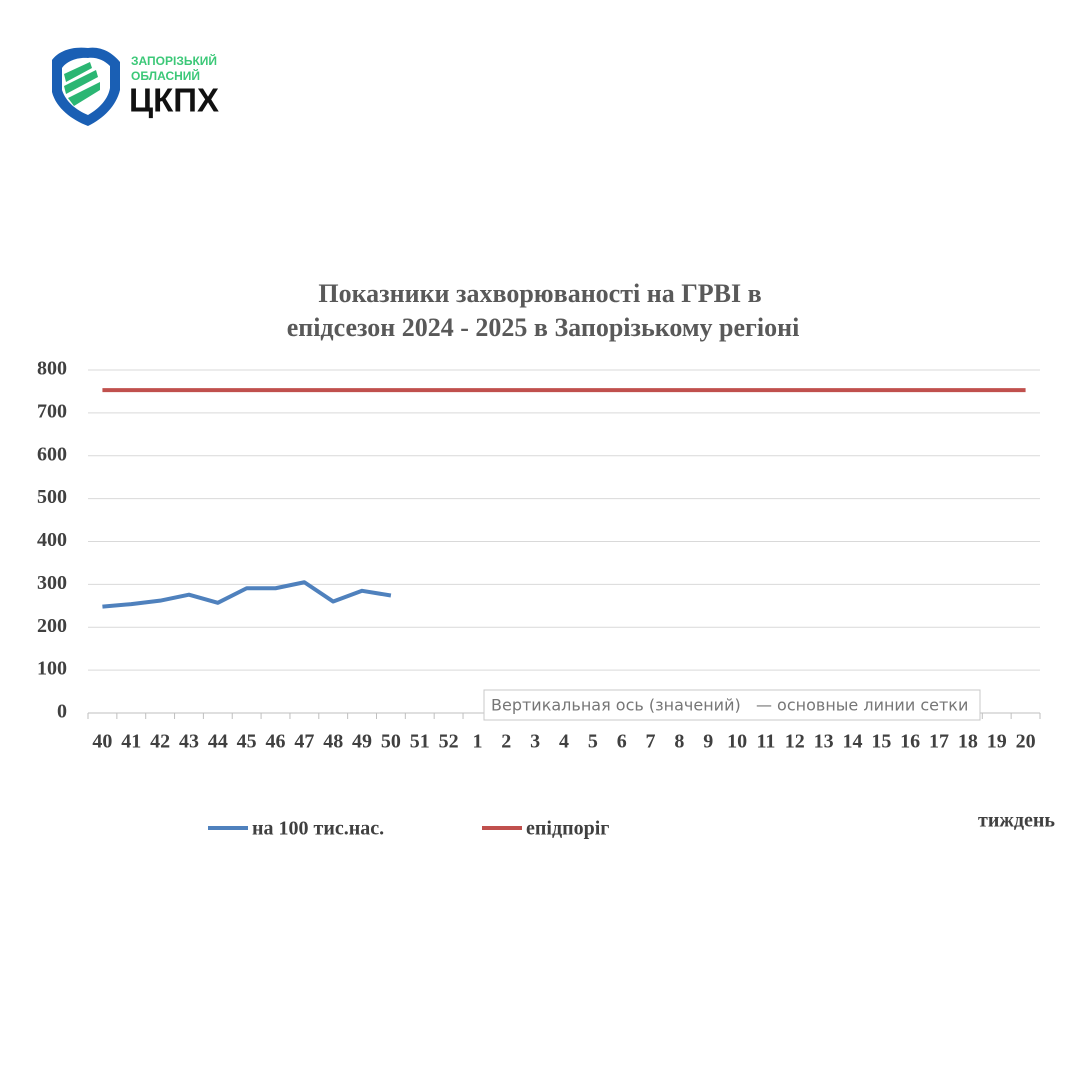 The width and height of the screenshot is (1080, 1085). What do you see at coordinates (62, 712) in the screenshot?
I see `y-tick-label: 0` at bounding box center [62, 712].